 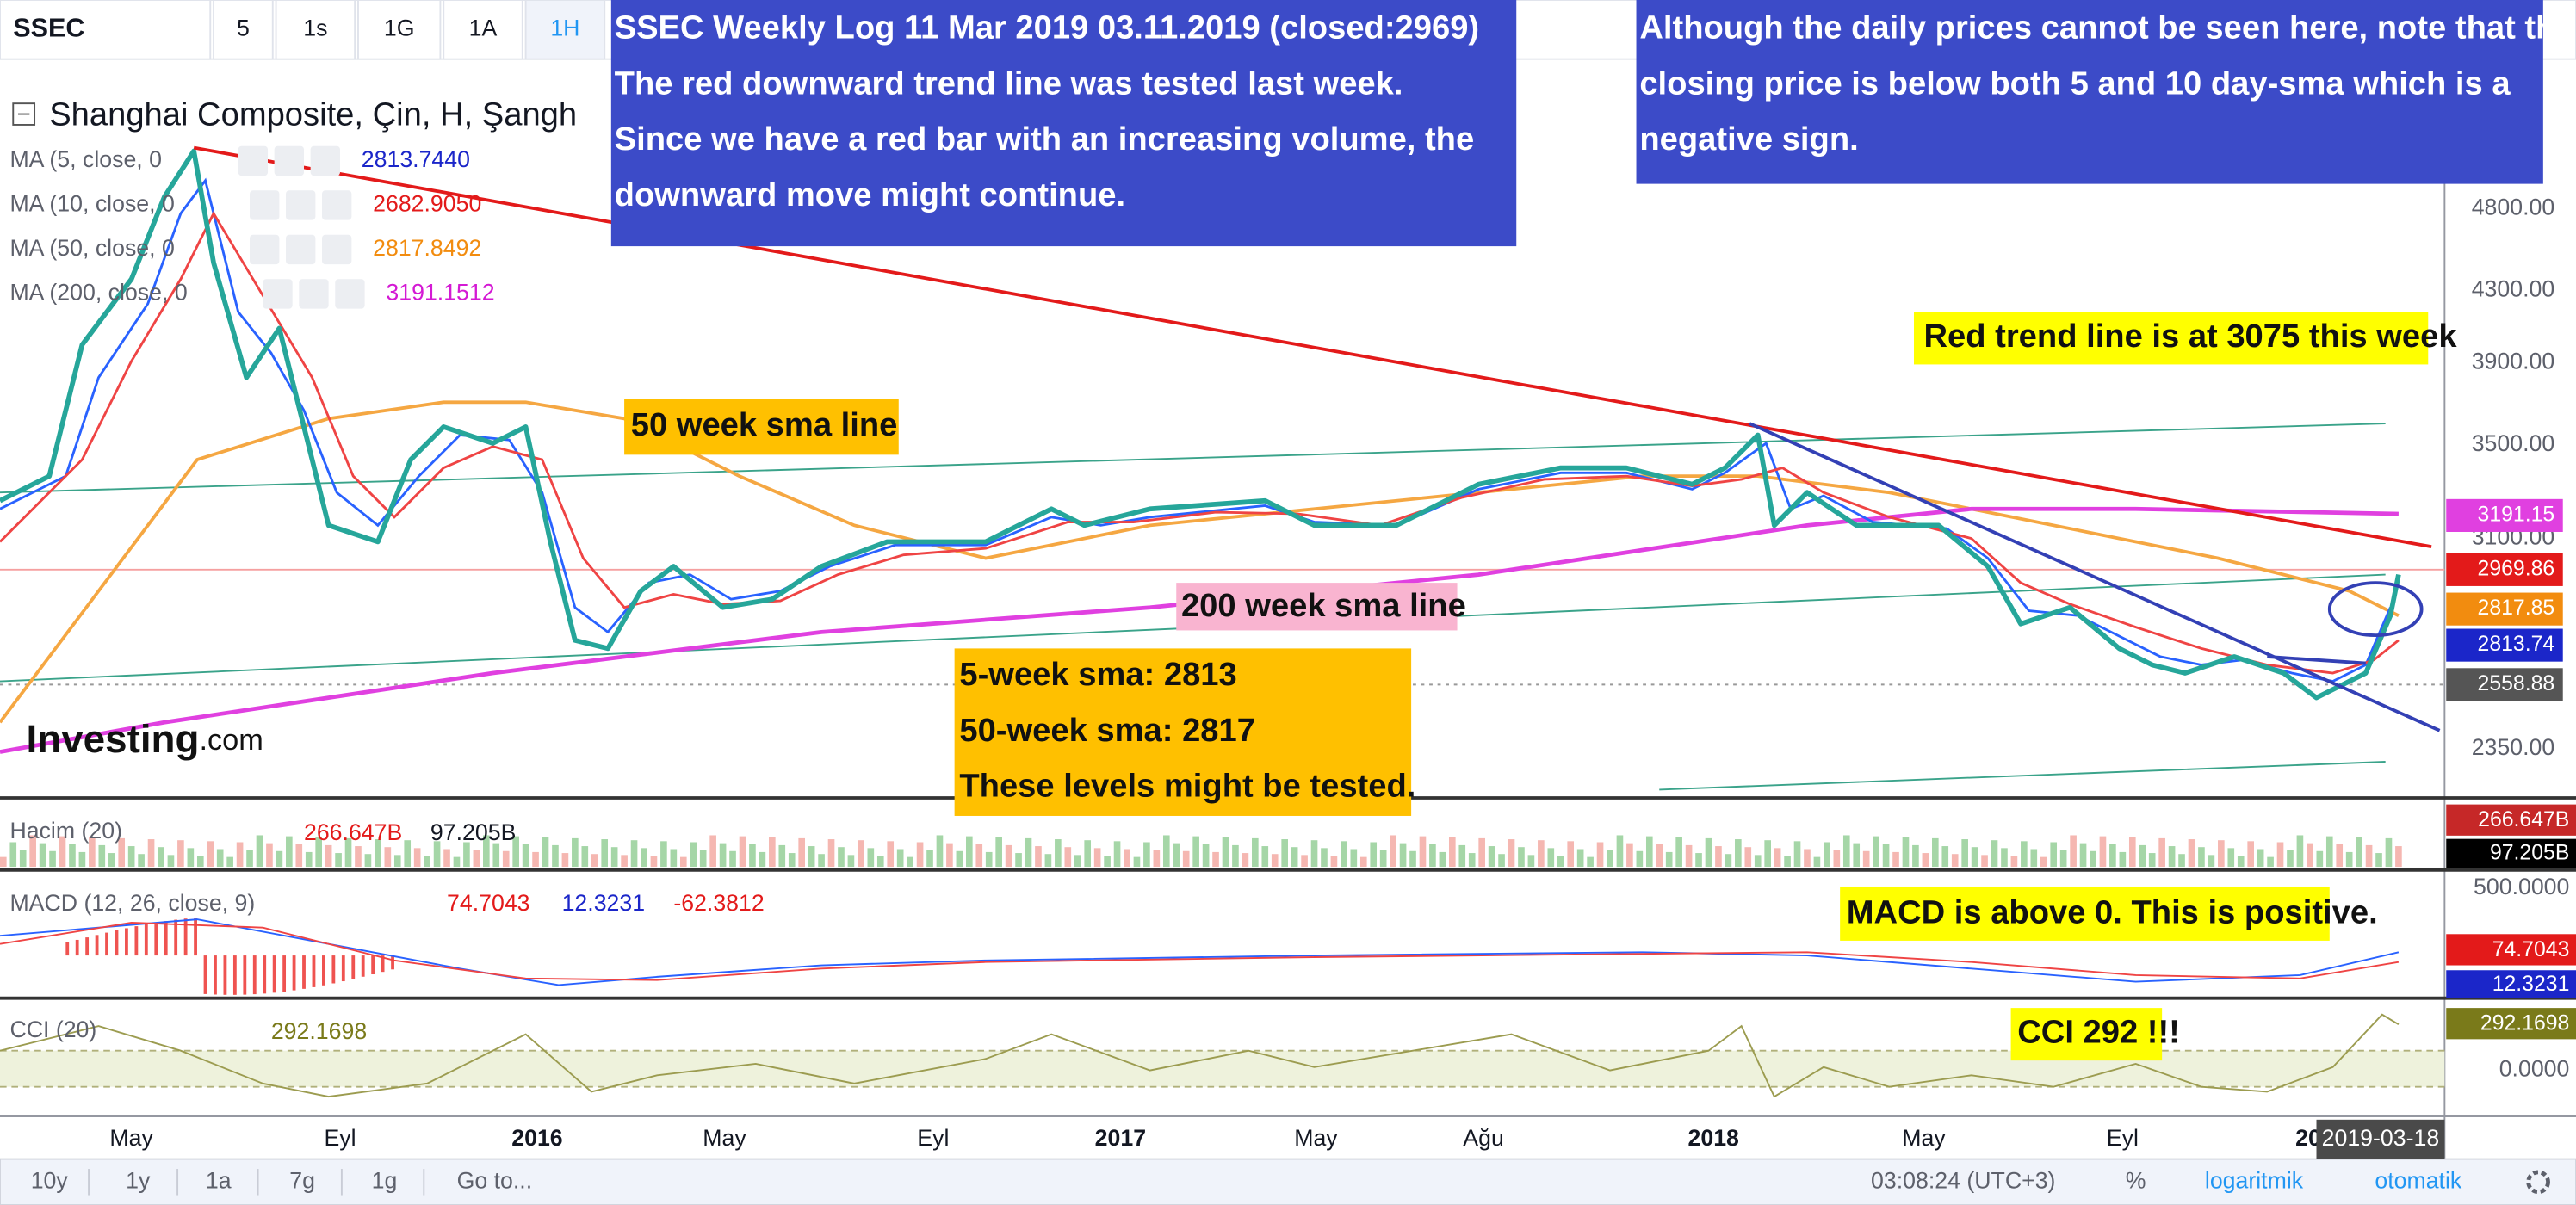 What do you see at coordinates (2113, 912) in the screenshot?
I see `annotation-macd: MACD is above 0. This is positive.` at bounding box center [2113, 912].